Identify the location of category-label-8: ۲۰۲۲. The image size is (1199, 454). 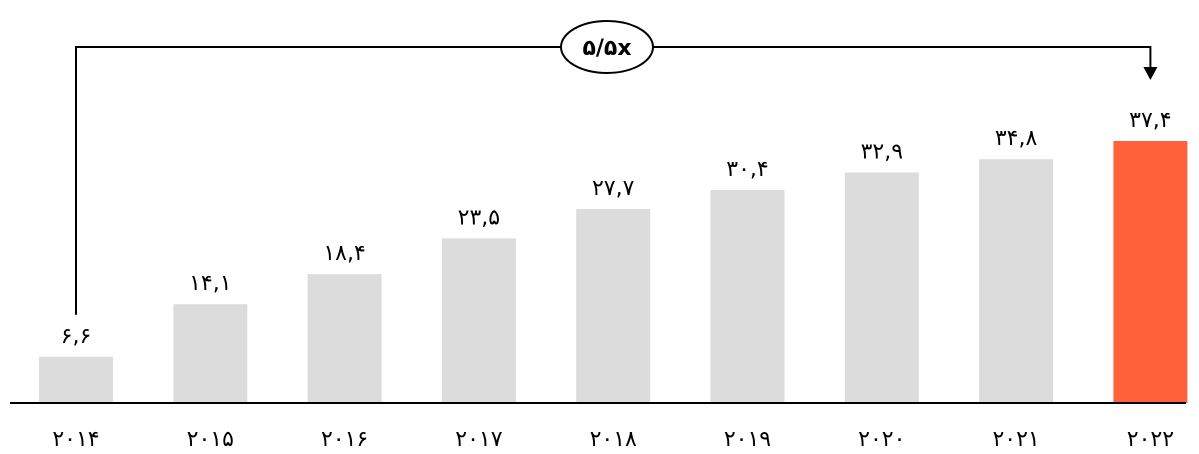
(1150, 438).